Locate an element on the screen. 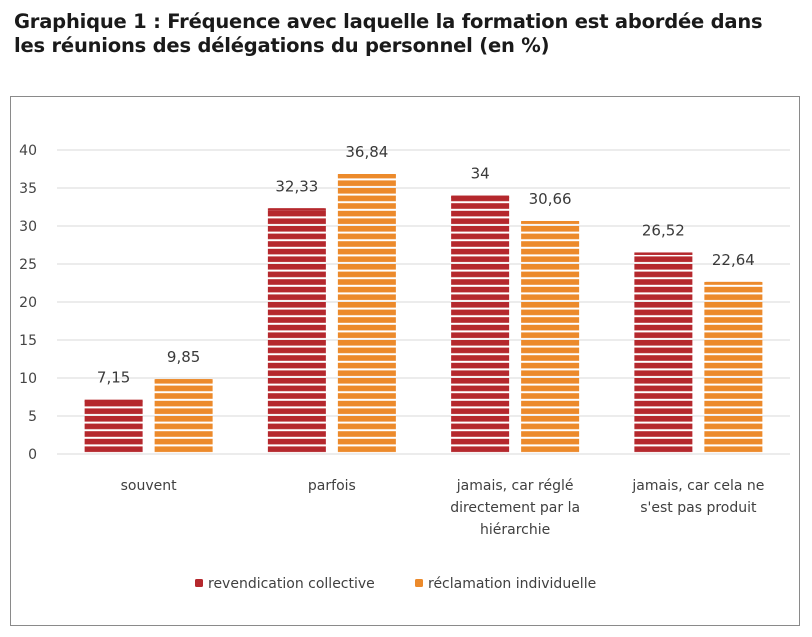 Image resolution: width=812 pixels, height=637 pixels. y-tick-label: 15 is located at coordinates (28, 341).